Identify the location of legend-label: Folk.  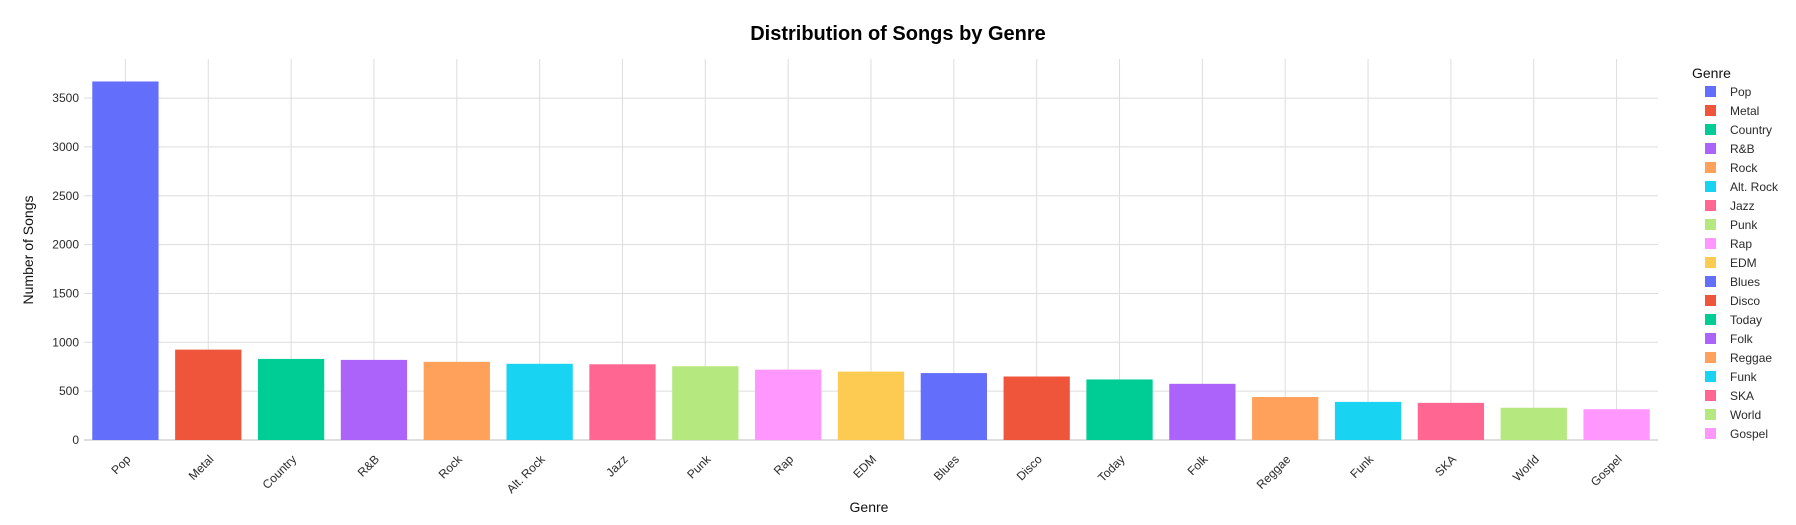
(1742, 339).